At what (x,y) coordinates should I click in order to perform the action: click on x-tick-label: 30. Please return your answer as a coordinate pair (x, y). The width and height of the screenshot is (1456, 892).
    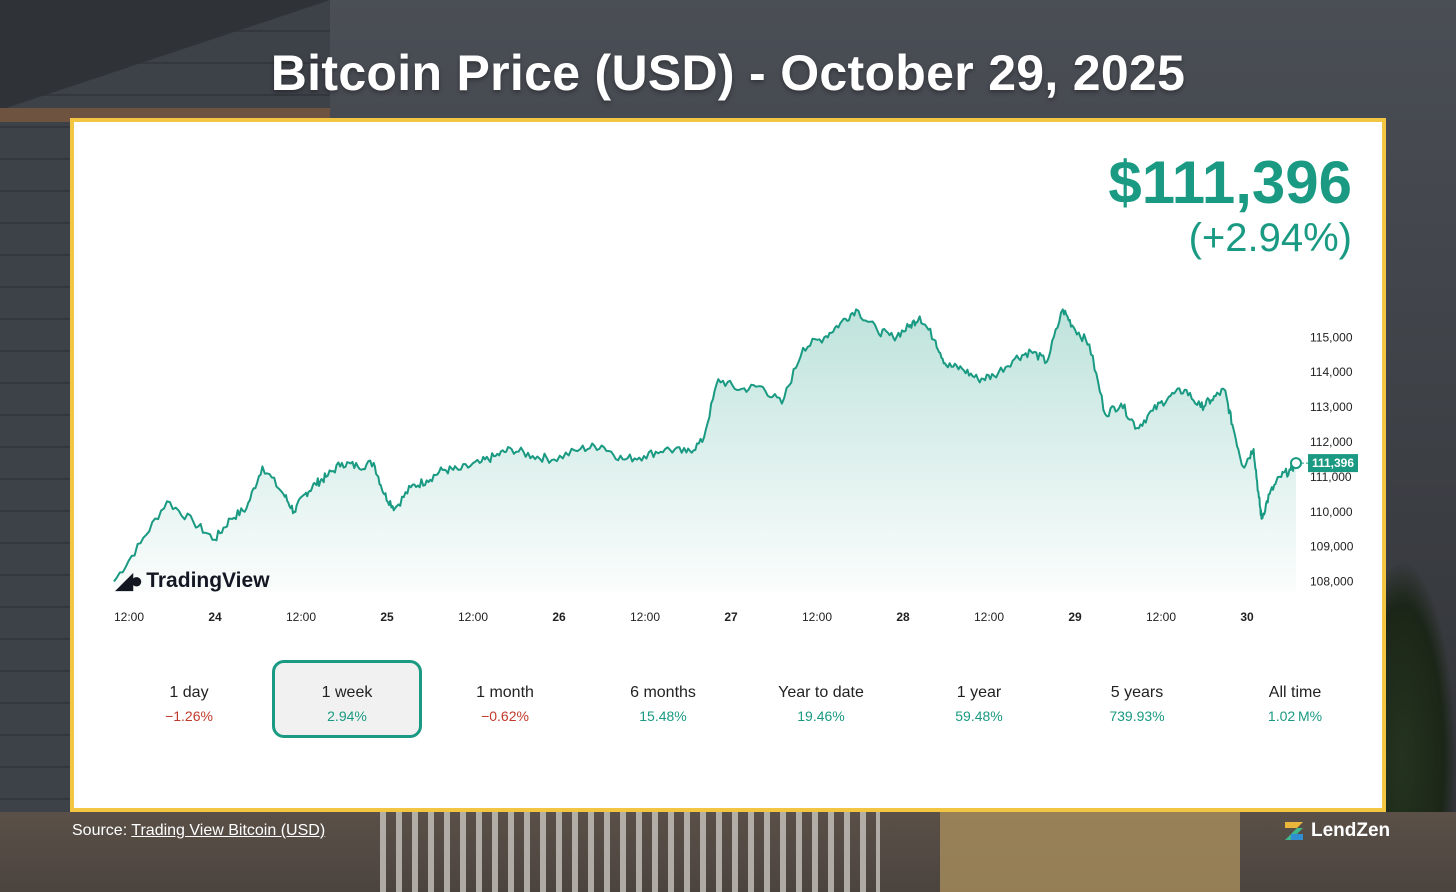
    Looking at the image, I should click on (1247, 617).